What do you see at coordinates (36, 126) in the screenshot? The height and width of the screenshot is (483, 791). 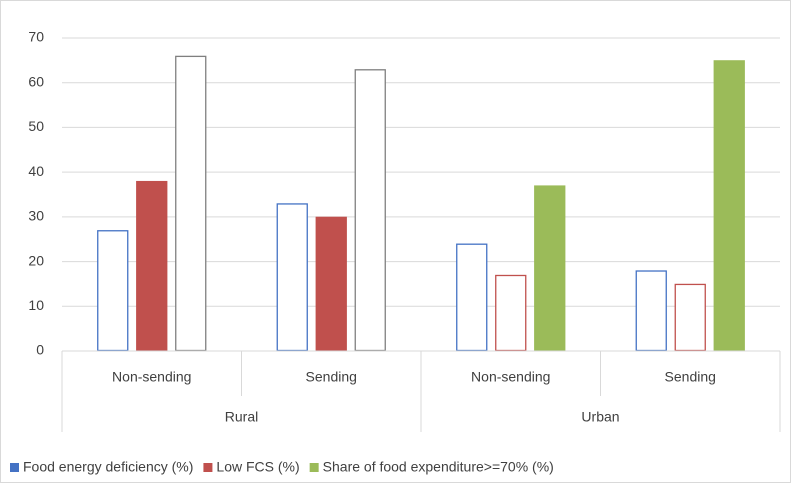 I see `y-tick-label: 50` at bounding box center [36, 126].